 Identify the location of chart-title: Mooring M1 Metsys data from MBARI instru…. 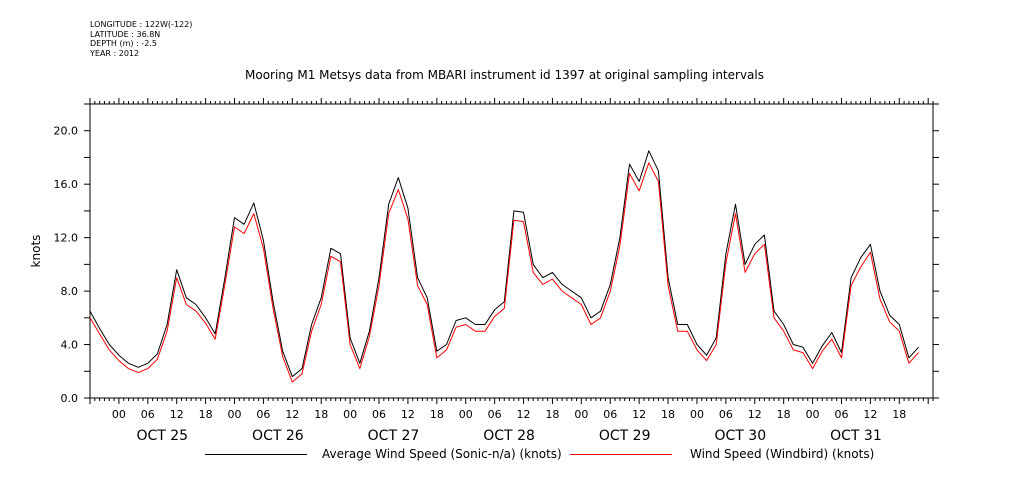
(504, 75).